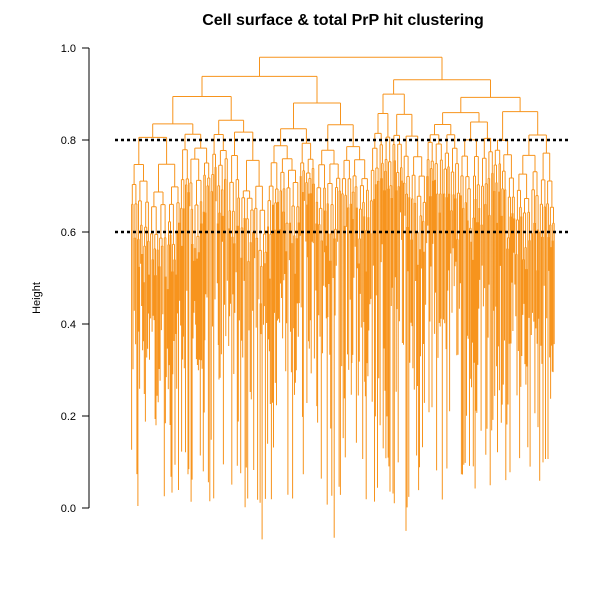  What do you see at coordinates (75, 279) in the screenshot?
I see `y-axis: 0.0 0.2 0.4 0.6 0.8 1.0` at bounding box center [75, 279].